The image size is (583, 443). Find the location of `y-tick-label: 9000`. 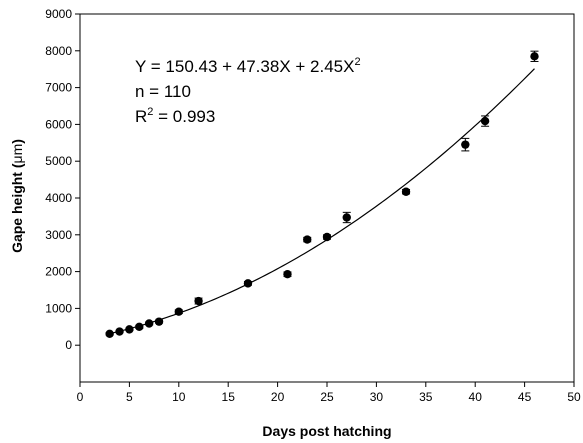

y-tick-label: 9000 is located at coordinates (58, 14).